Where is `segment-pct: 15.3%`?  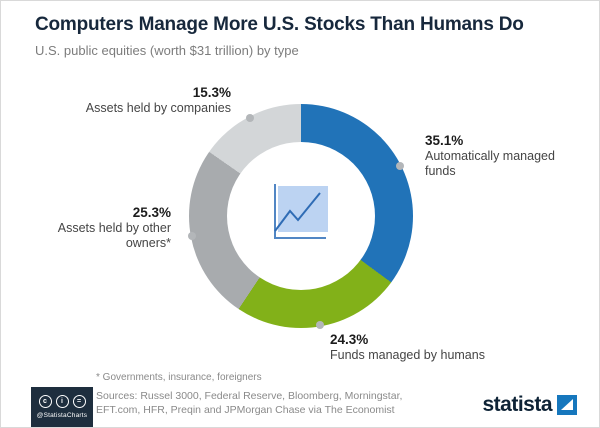 segment-pct: 15.3% is located at coordinates (211, 92).